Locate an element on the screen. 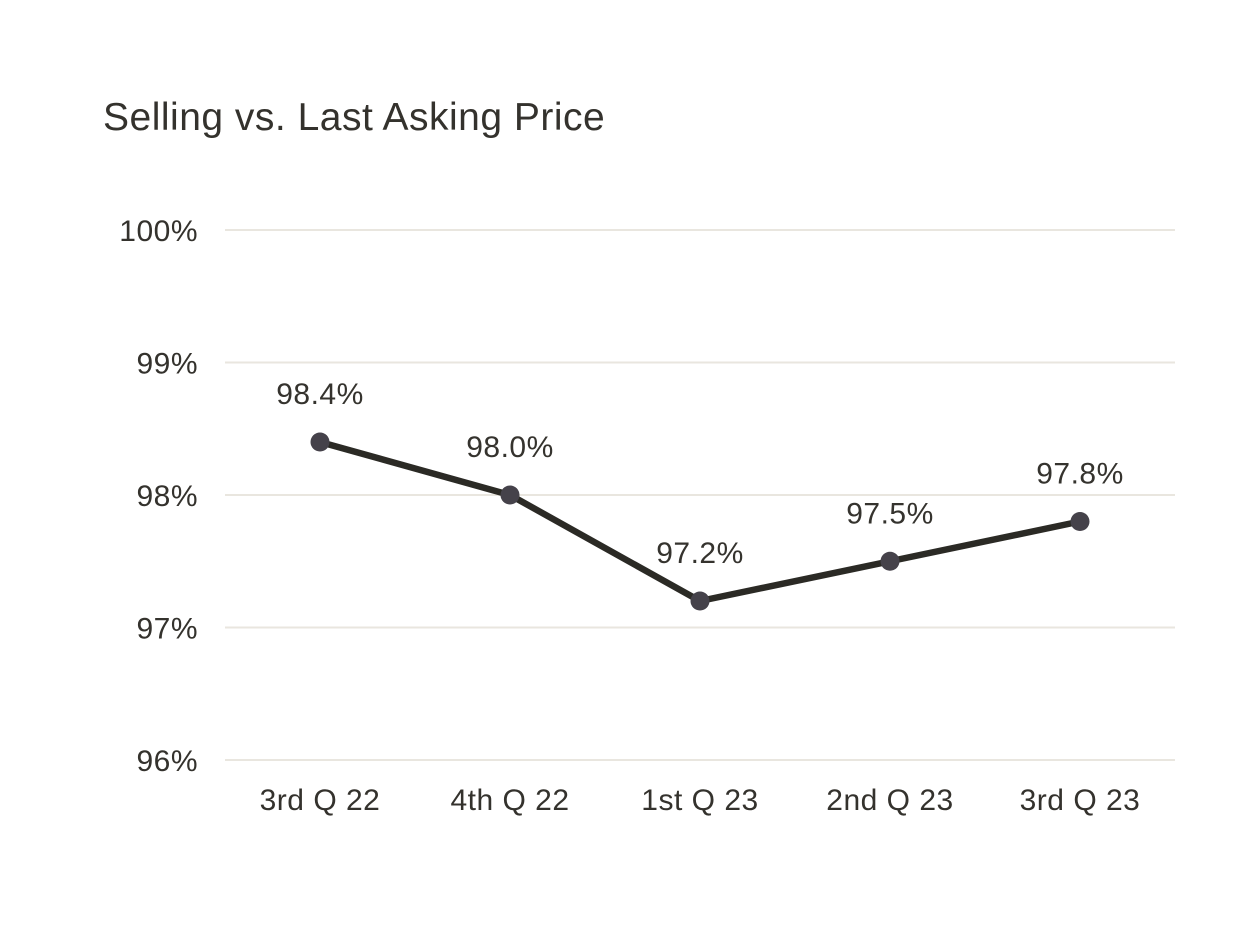 The height and width of the screenshot is (940, 1260). y-axis-tick-labels: 100% 99% 98% 97% 96% is located at coordinates (158, 496).